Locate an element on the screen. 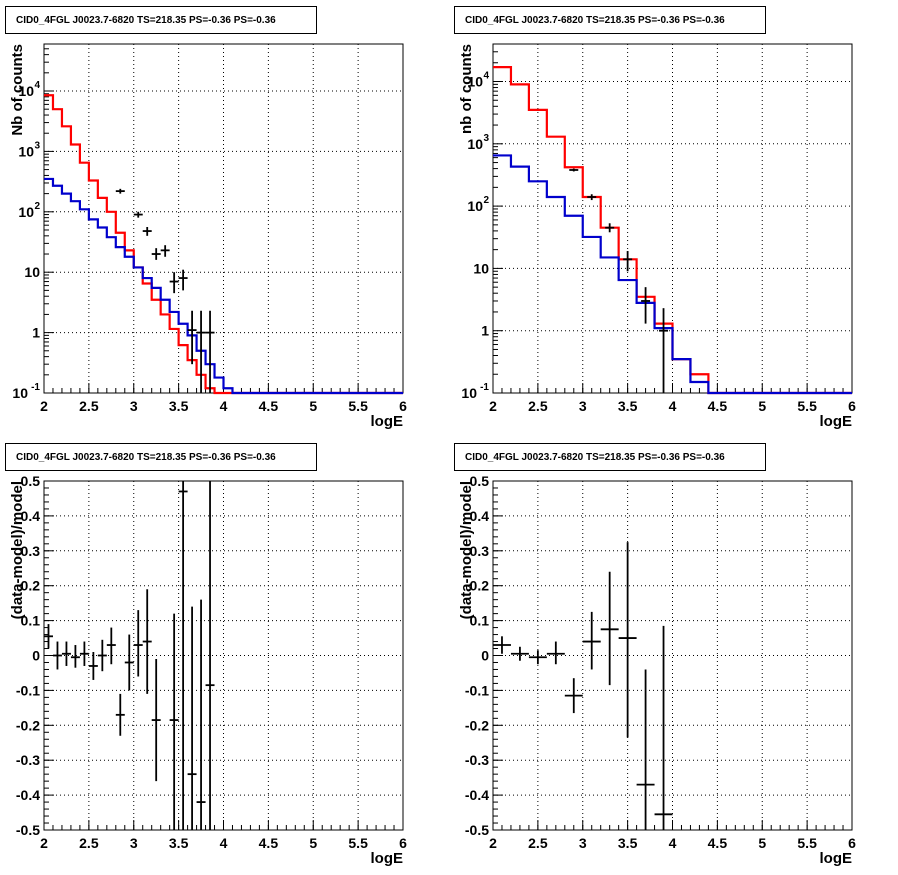 This screenshot has width=898, height=875. y-axis-title: nb of counts is located at coordinates (466, 89).